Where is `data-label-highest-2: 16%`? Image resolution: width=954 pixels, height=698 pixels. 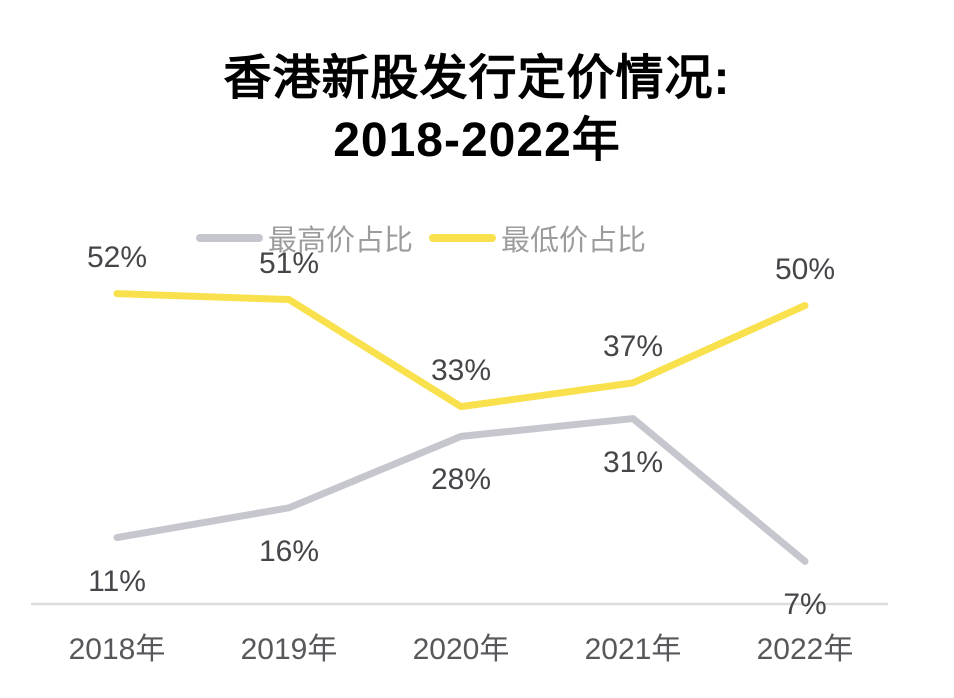 data-label-highest-2: 16% is located at coordinates (289, 551).